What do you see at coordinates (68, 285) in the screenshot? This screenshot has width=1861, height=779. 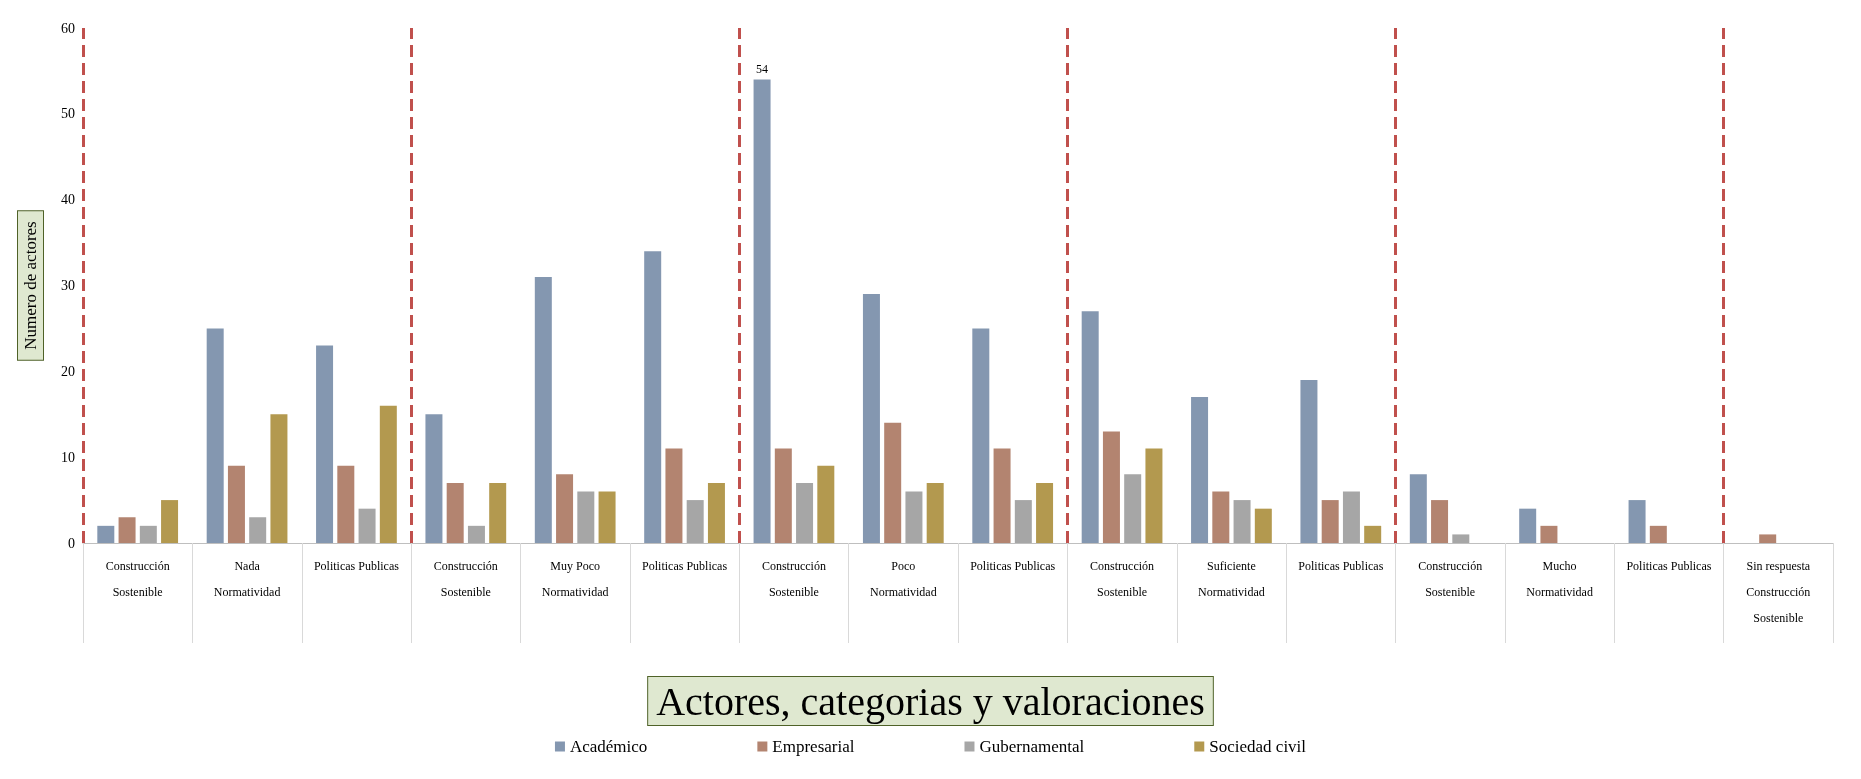 I see `y-tick-label: 30` at bounding box center [68, 285].